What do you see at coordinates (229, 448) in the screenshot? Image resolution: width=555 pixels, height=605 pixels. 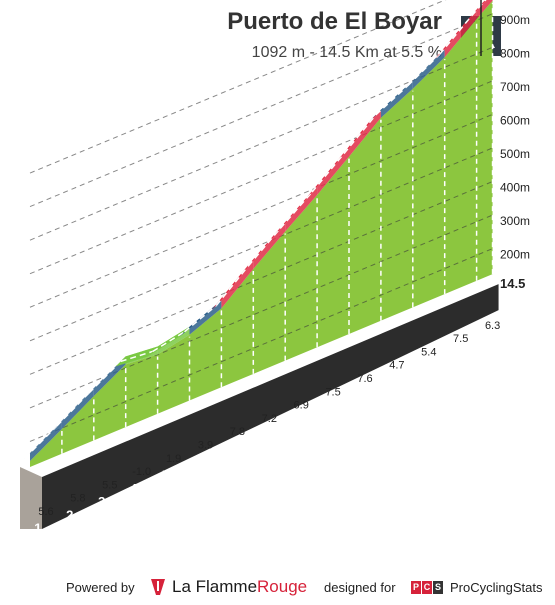 I see `km-label-7: 7` at bounding box center [229, 448].